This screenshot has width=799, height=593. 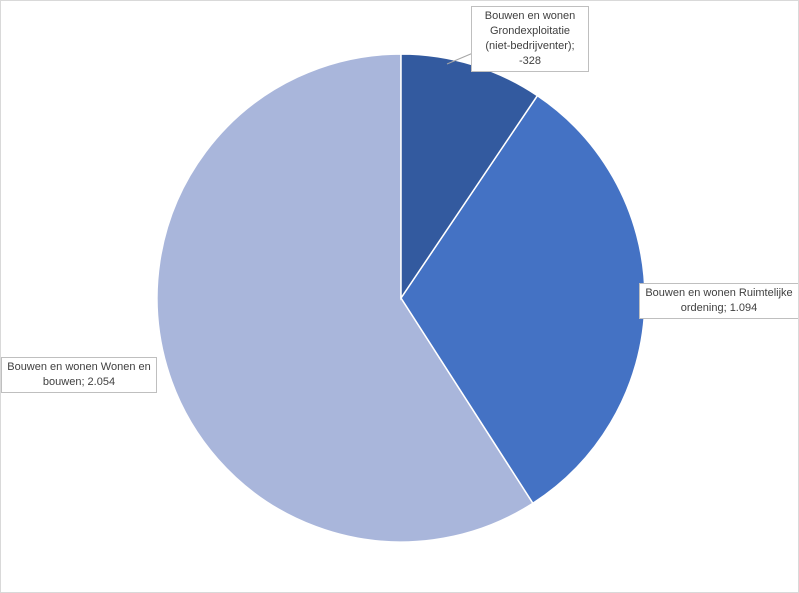 I want to click on data-label: Bouwen en wonen Wonen en bouwen; 2.054, so click(x=79, y=375).